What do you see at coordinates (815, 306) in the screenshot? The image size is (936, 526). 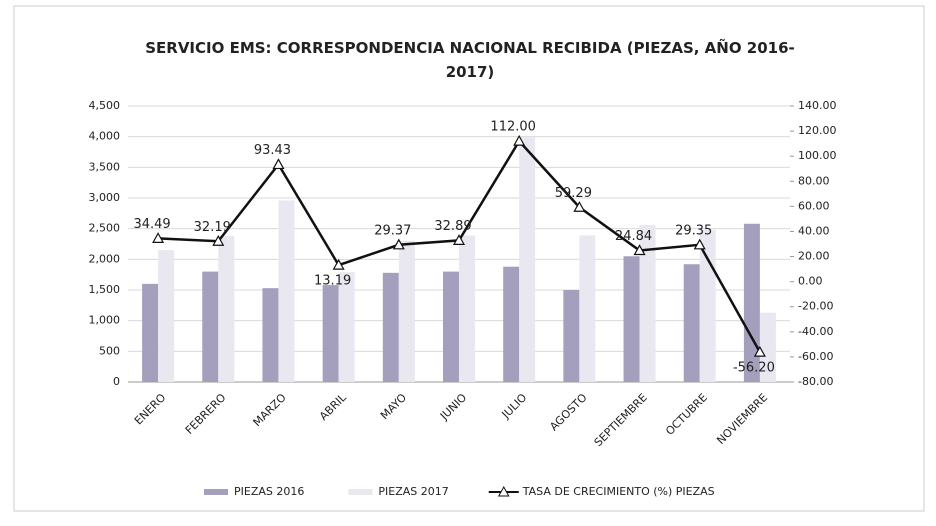 I see `y2-tick-label: -20.00` at bounding box center [815, 306].